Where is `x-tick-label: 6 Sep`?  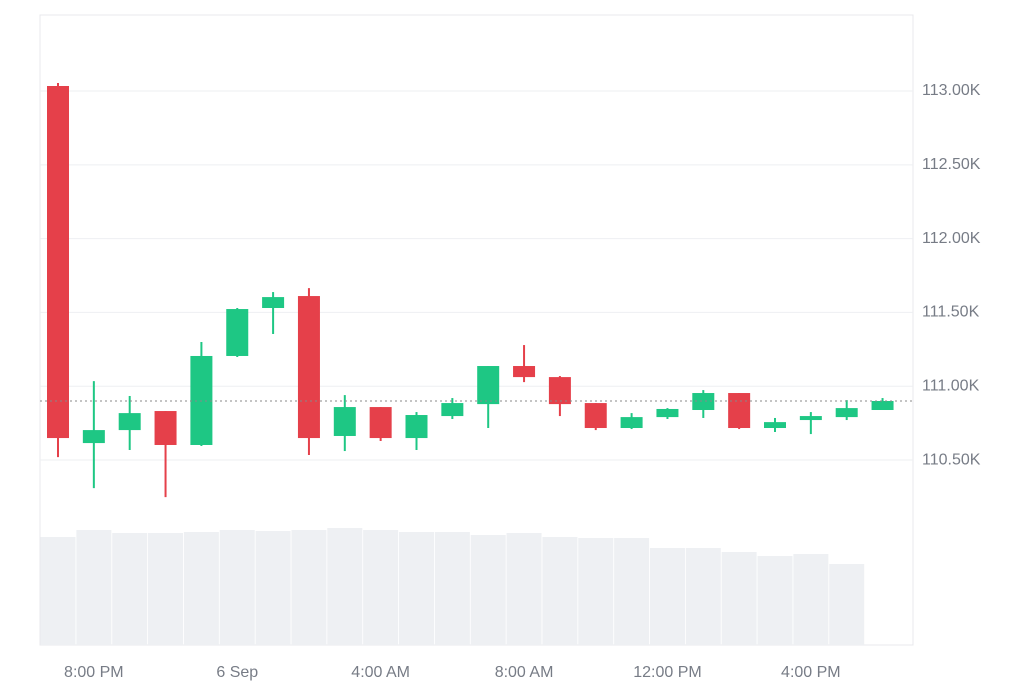
x-tick-label: 6 Sep is located at coordinates (237, 672).